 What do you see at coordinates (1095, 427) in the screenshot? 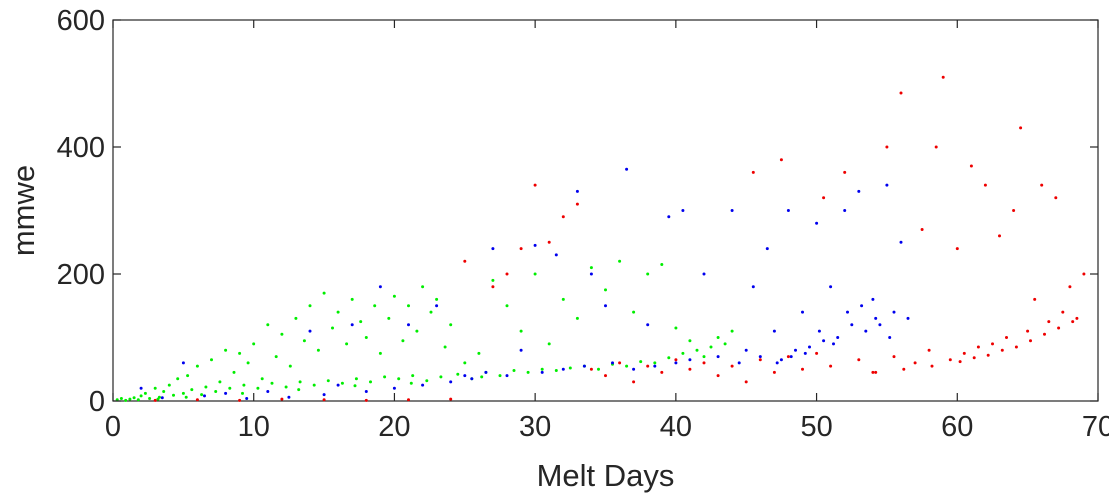
I see `x-tick-label: 70` at bounding box center [1095, 427].